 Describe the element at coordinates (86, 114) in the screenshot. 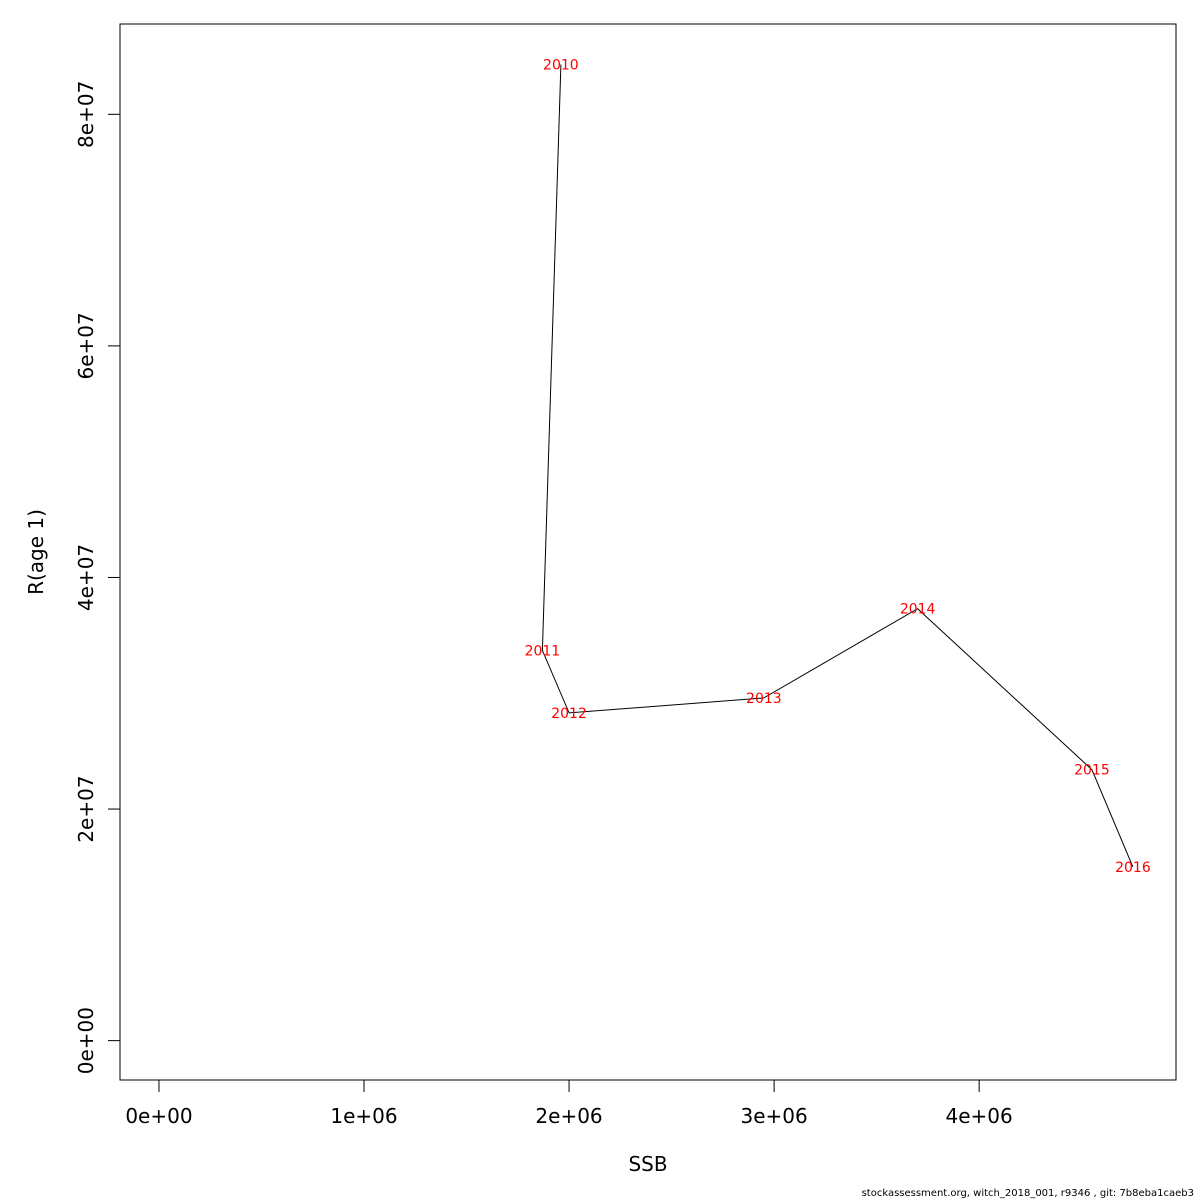

I see `y-tick-label: 8e+07` at that location.